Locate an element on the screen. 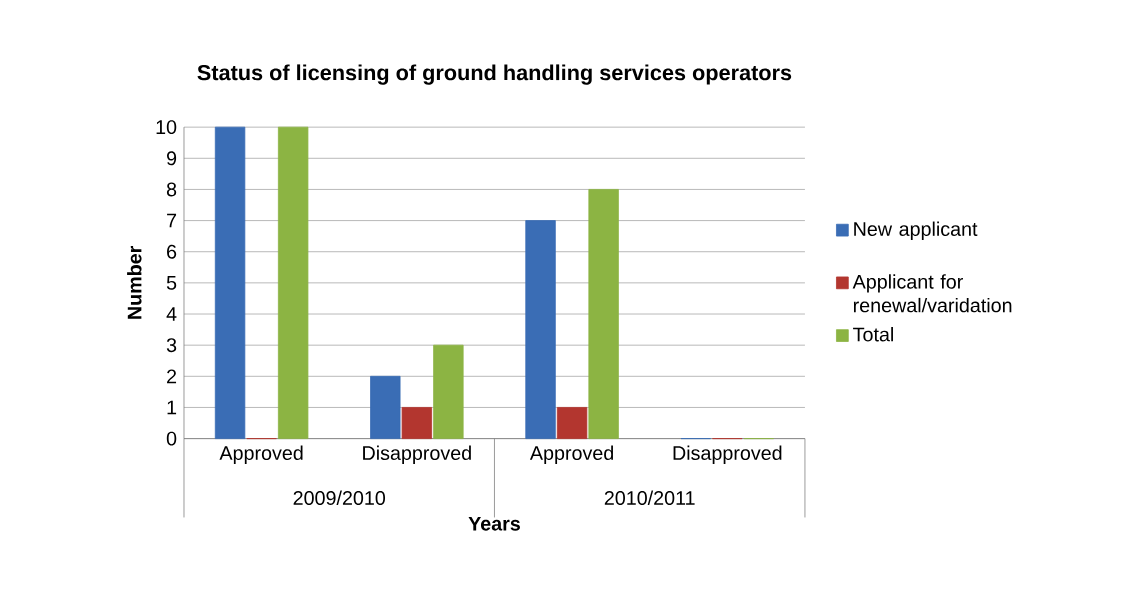 The width and height of the screenshot is (1144, 606). text: 2010/2011 is located at coordinates (649, 497).